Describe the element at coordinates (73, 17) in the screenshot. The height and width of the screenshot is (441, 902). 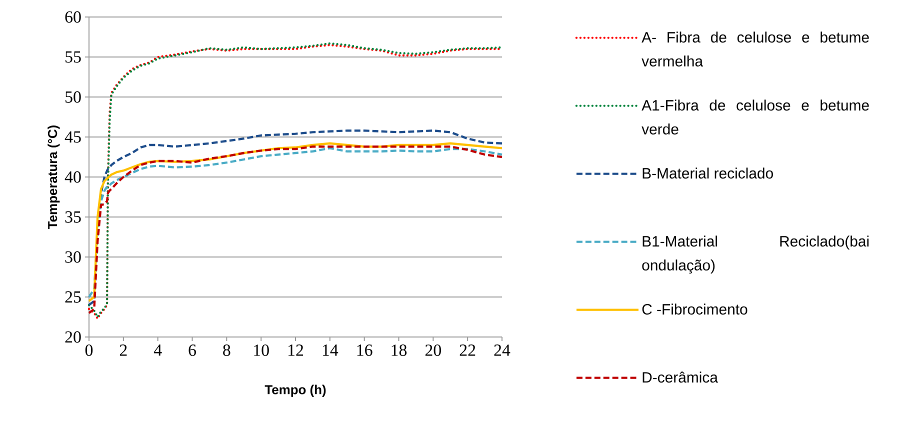
I see `y-tick-label: 60` at that location.